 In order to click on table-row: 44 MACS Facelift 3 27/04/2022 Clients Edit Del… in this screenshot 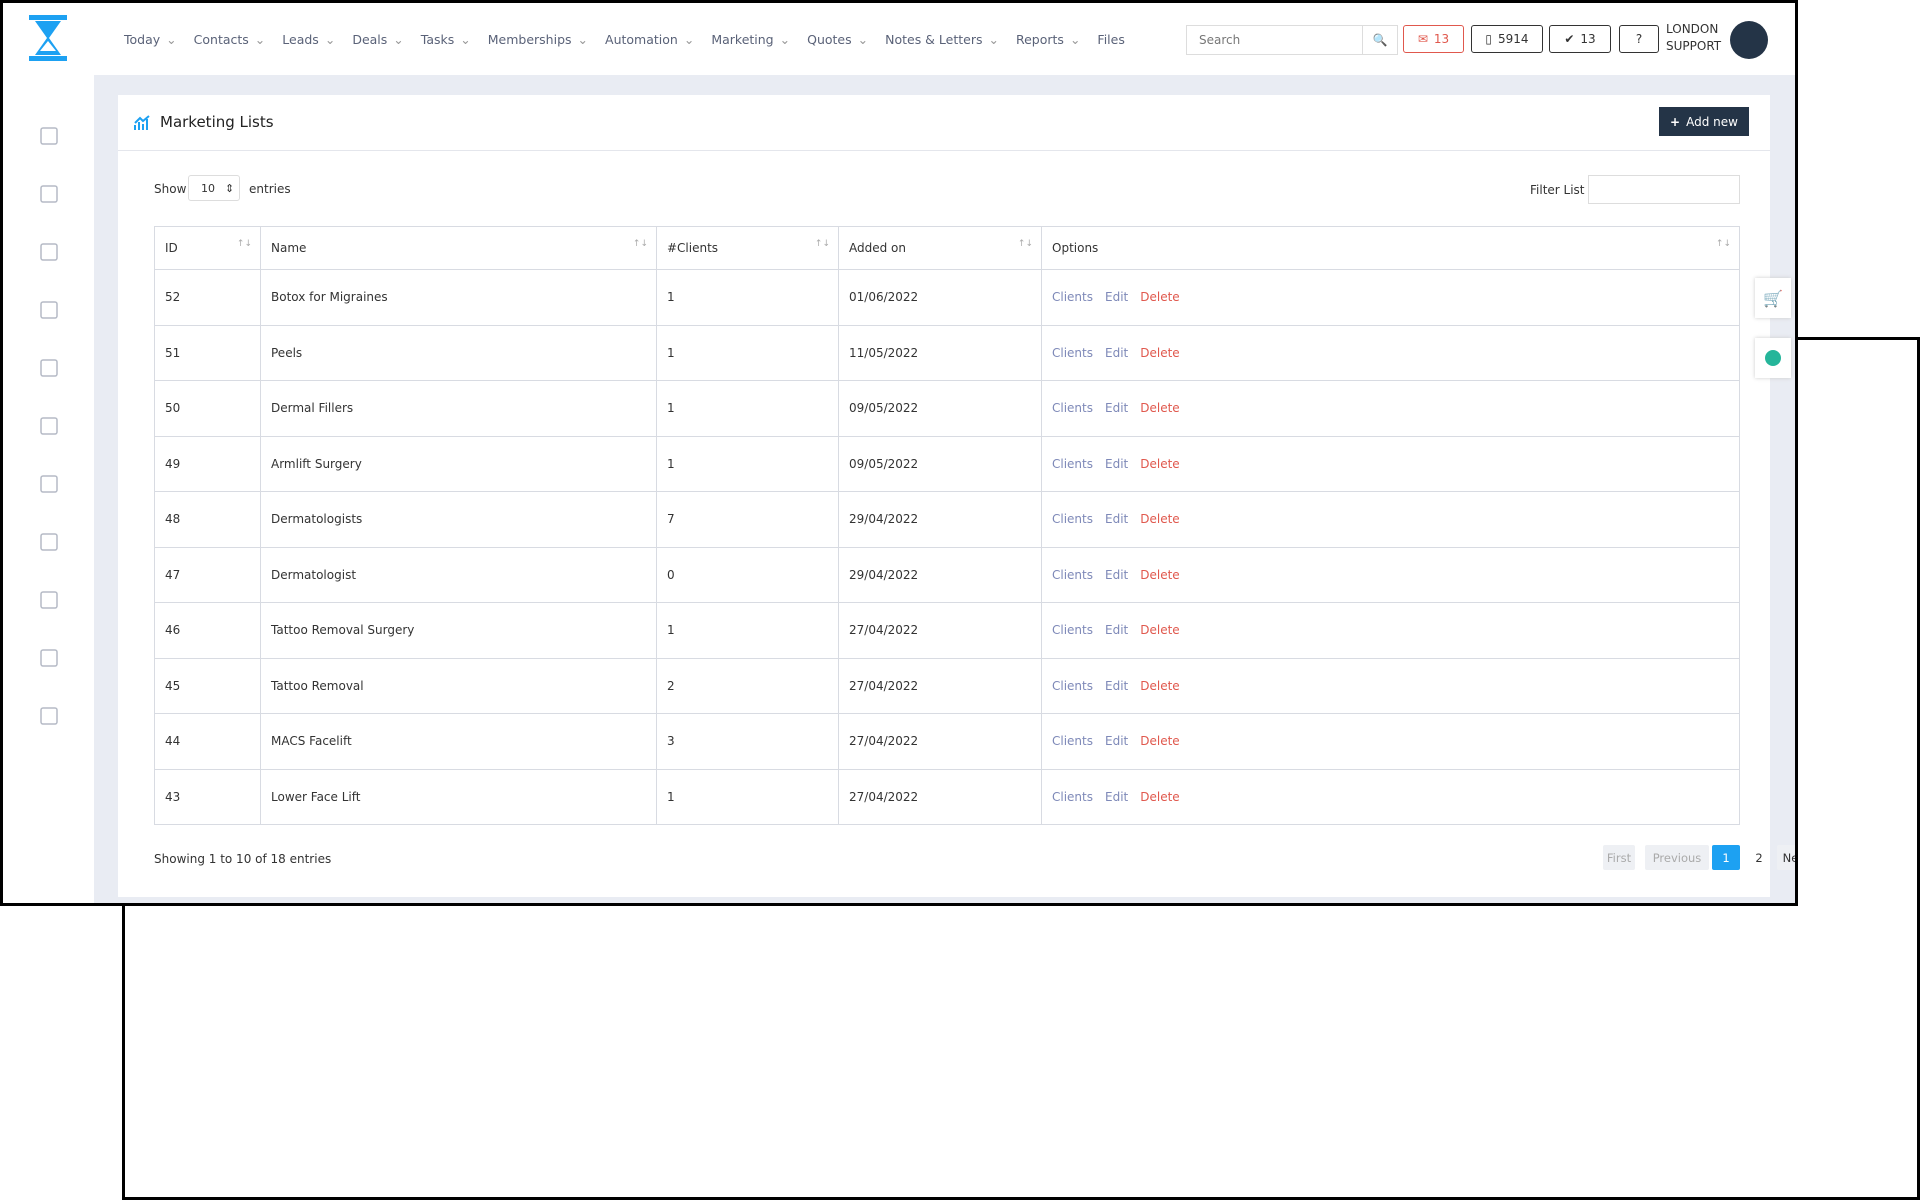, I will do `click(947, 741)`.